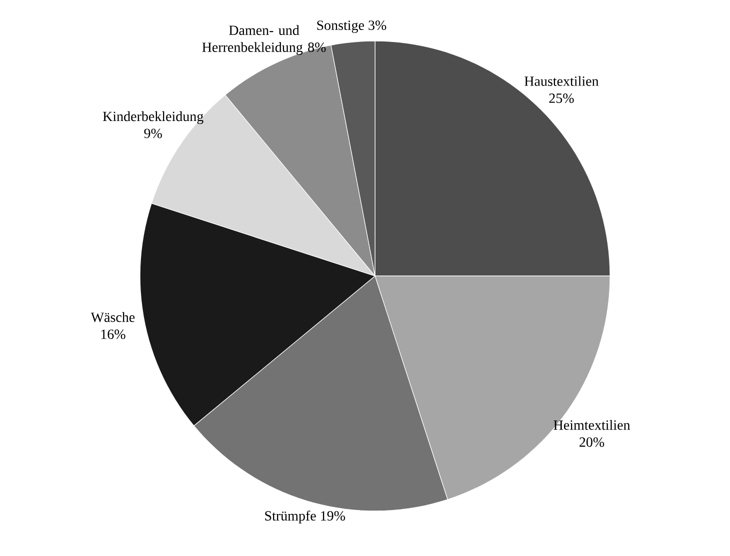 The width and height of the screenshot is (730, 556). I want to click on data-label: 9%, so click(153, 133).